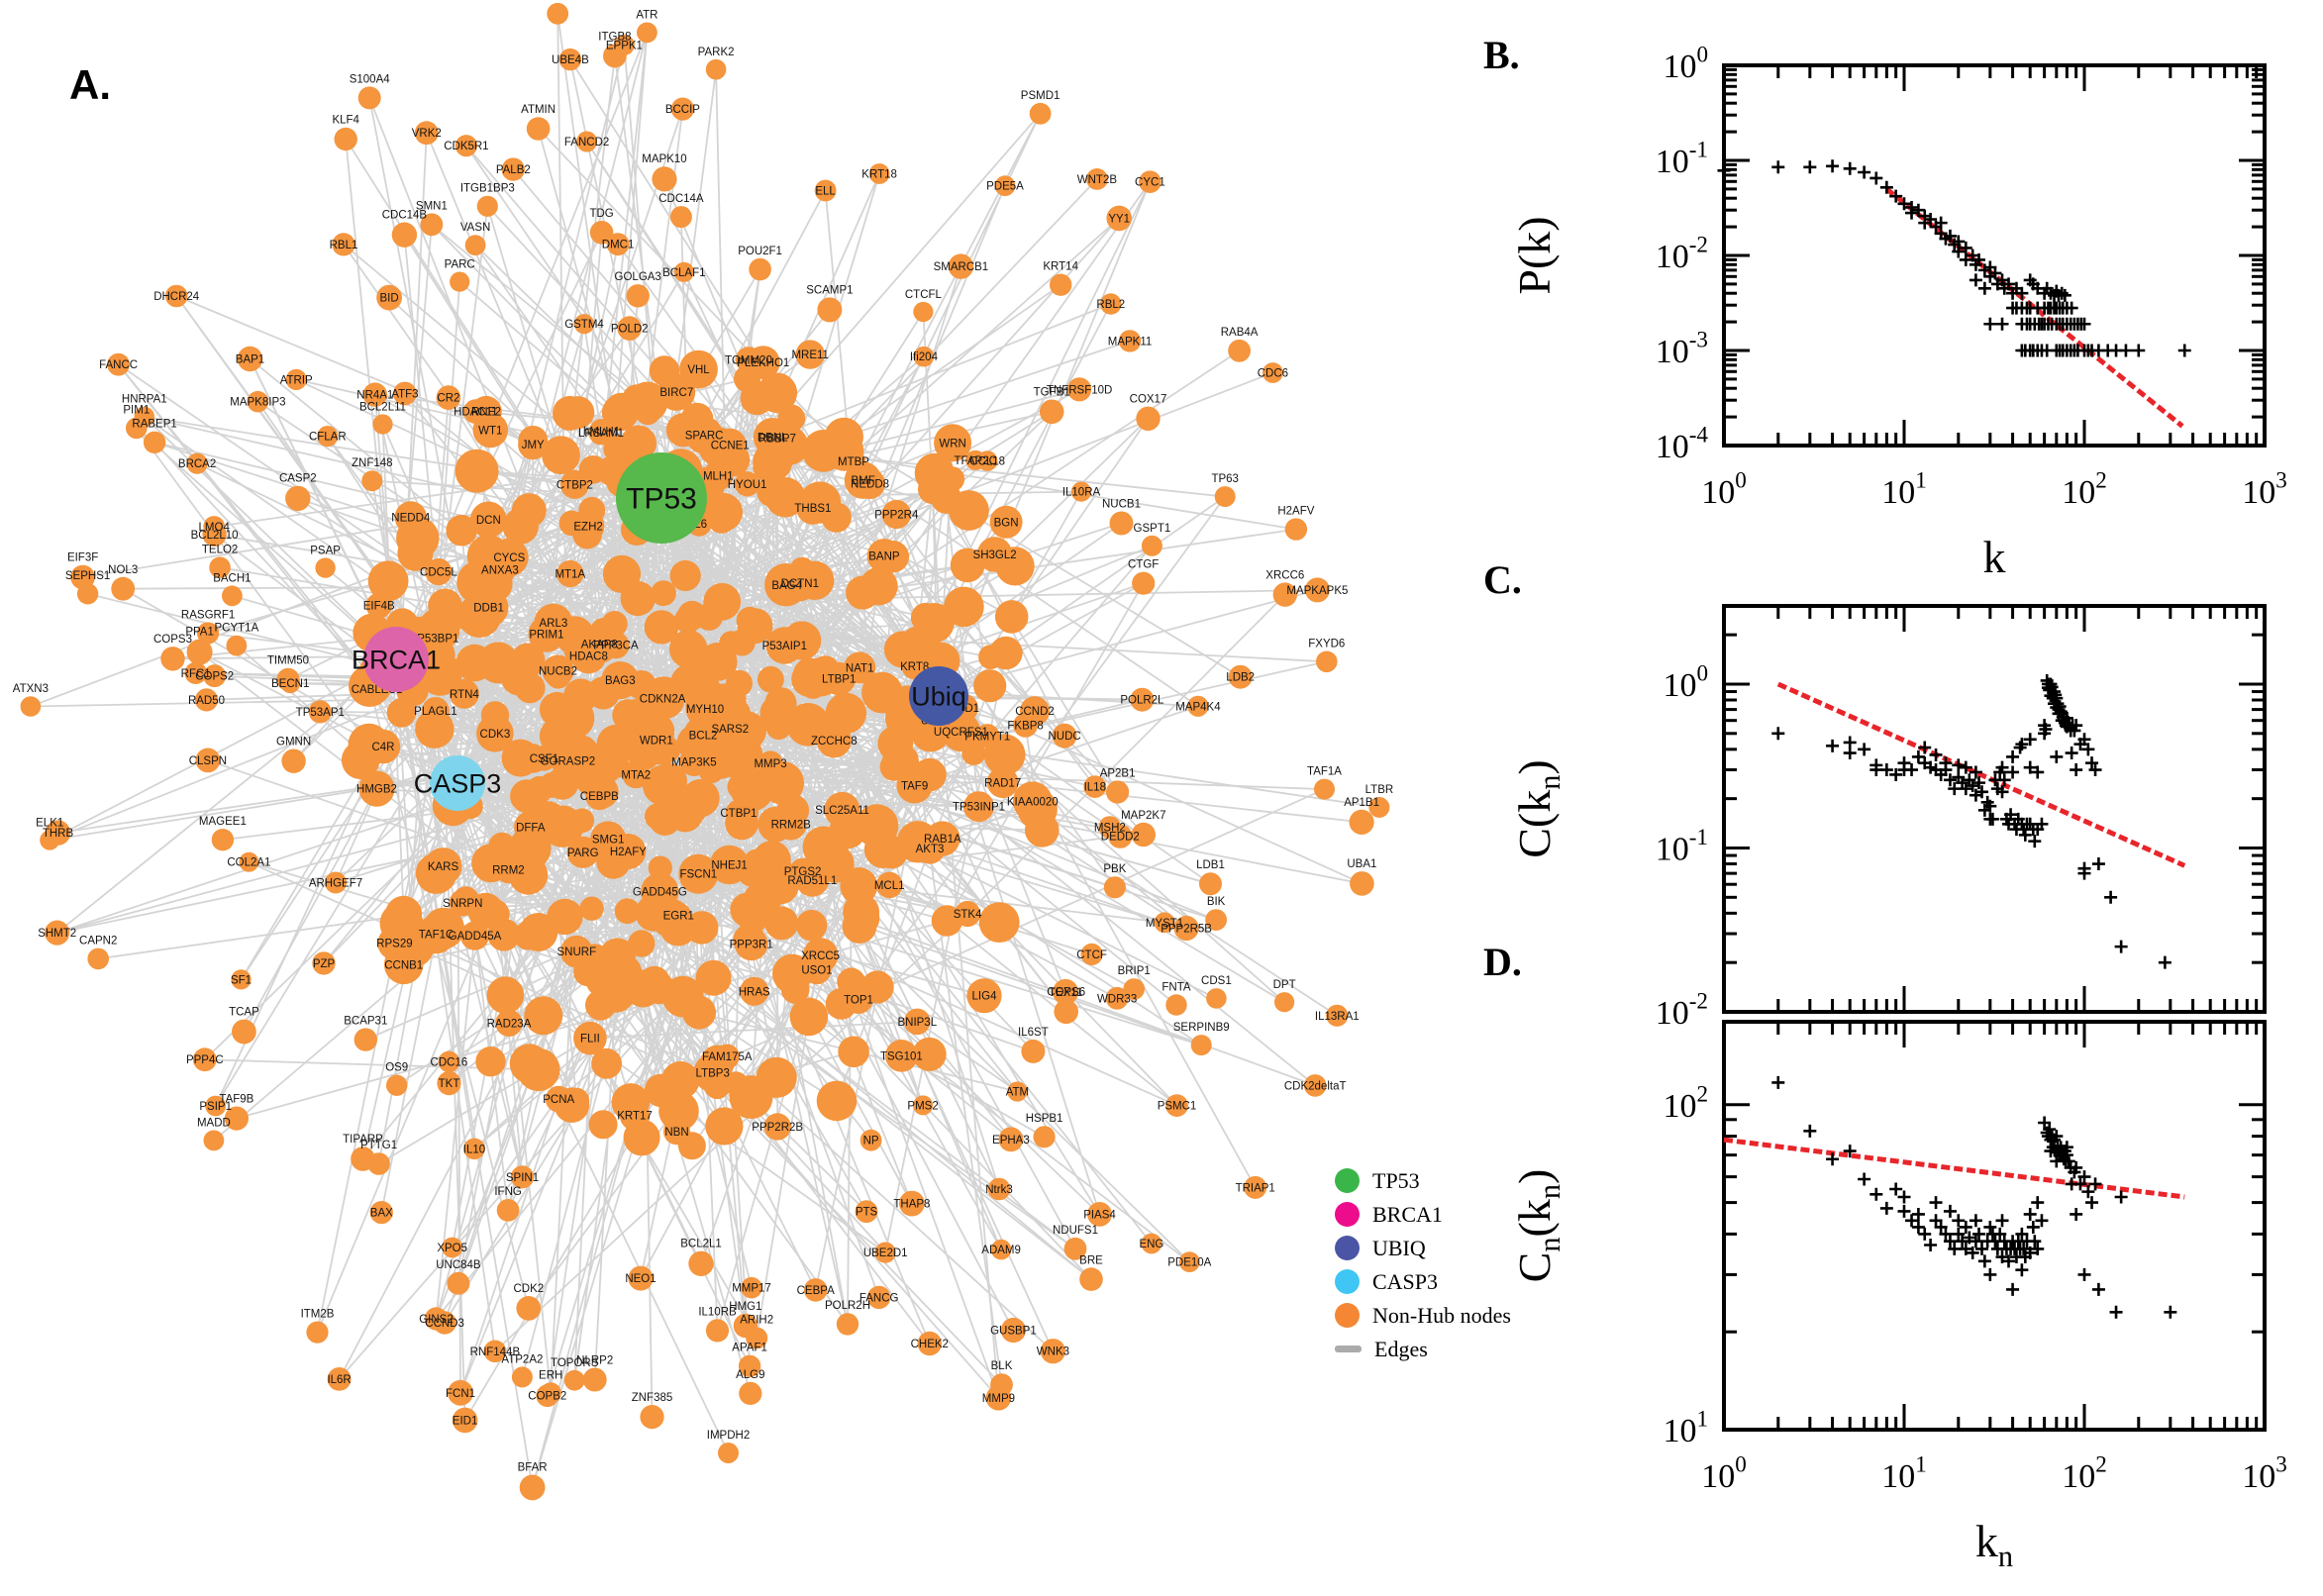 Image resolution: width=2323 pixels, height=1596 pixels. Describe the element at coordinates (584, 325) in the screenshot. I see `gene-label: GSTM4` at that location.